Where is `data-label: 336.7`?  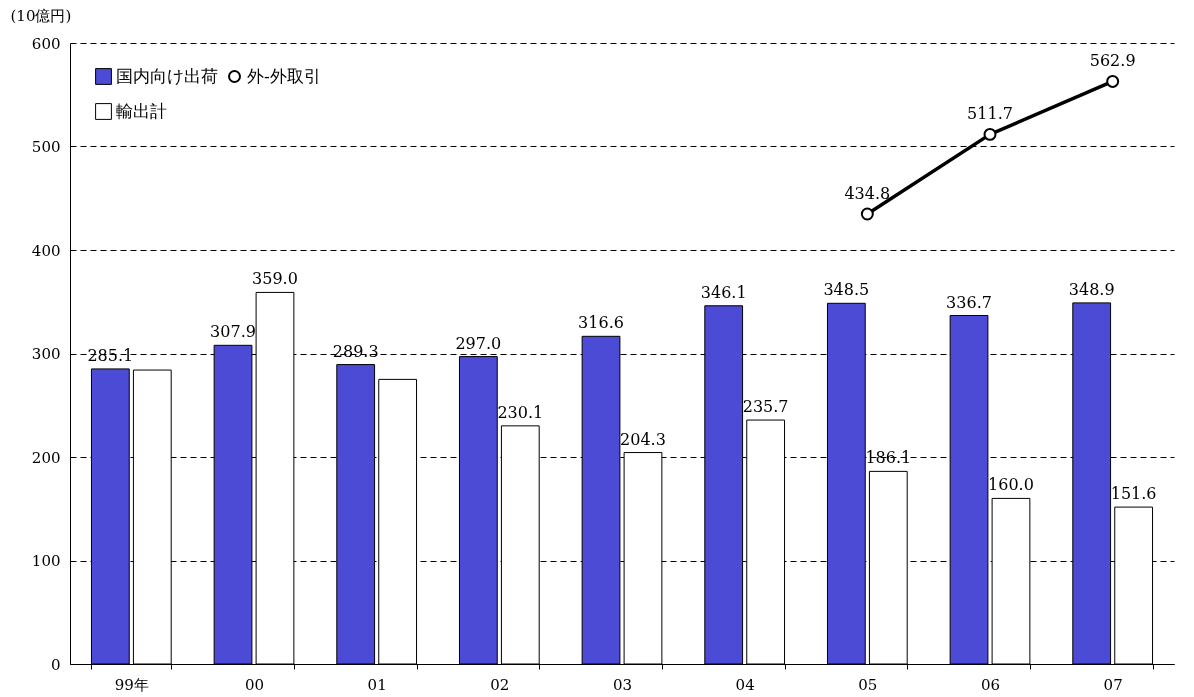 data-label: 336.7 is located at coordinates (969, 302).